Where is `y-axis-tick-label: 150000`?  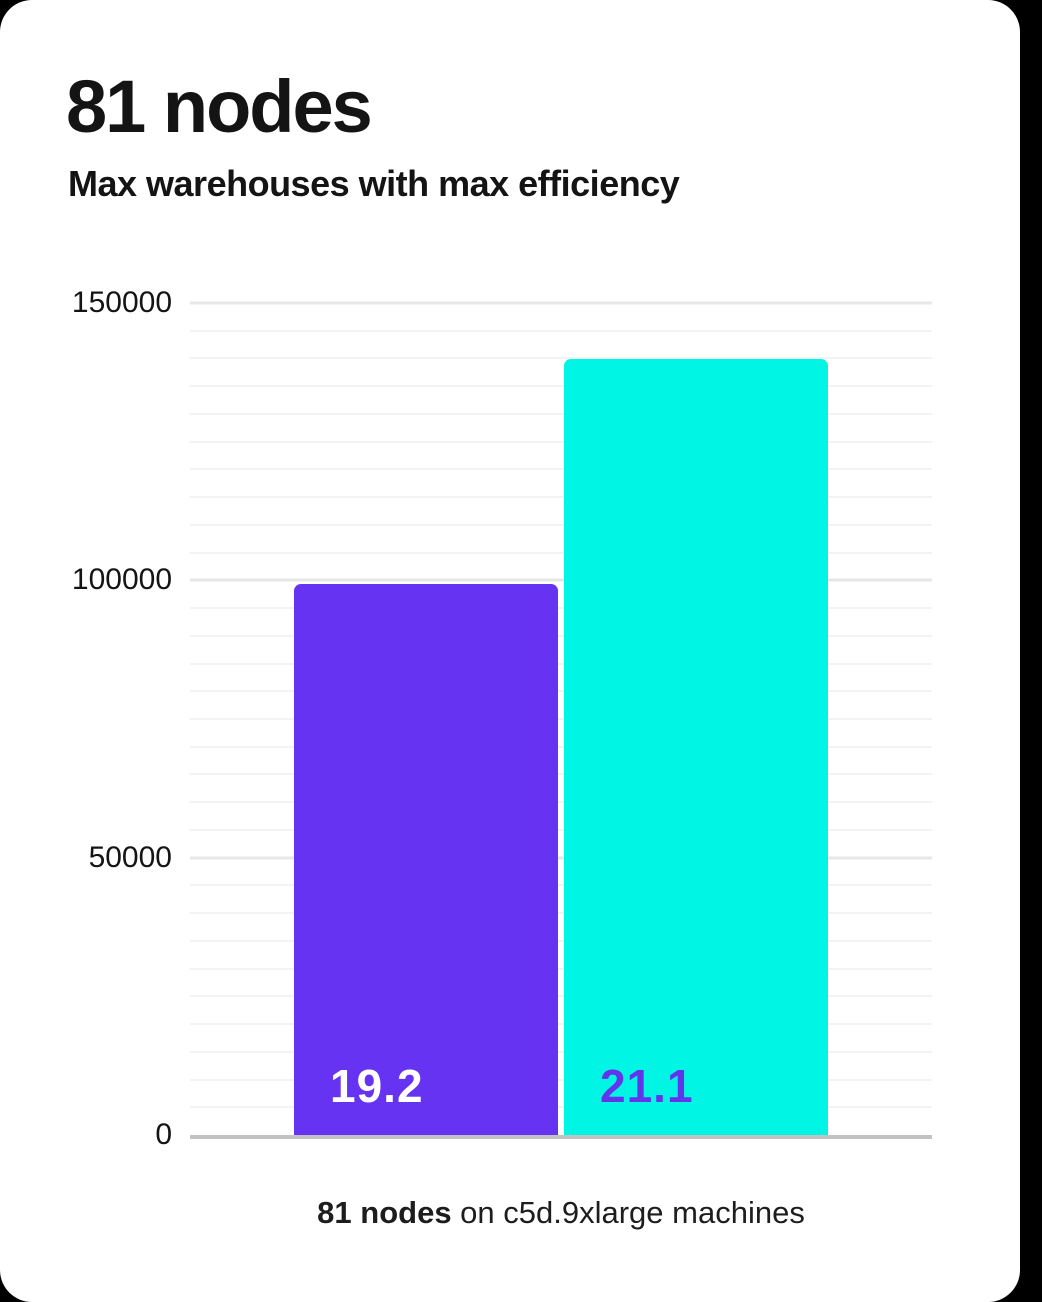 y-axis-tick-label: 150000 is located at coordinates (121, 302).